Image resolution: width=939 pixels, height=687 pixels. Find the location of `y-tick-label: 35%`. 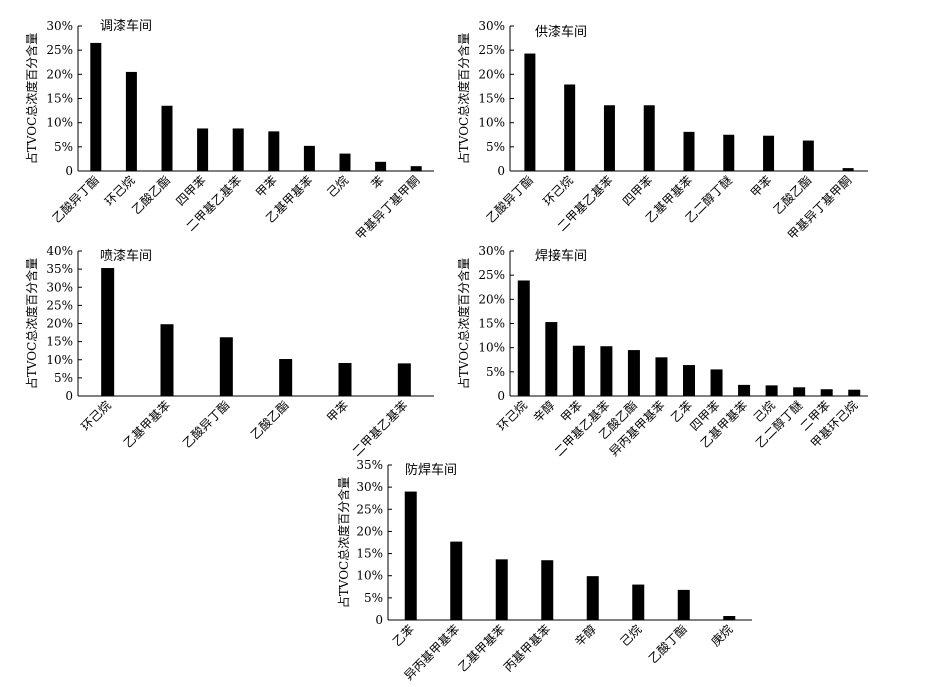

y-tick-label: 35% is located at coordinates (59, 269).